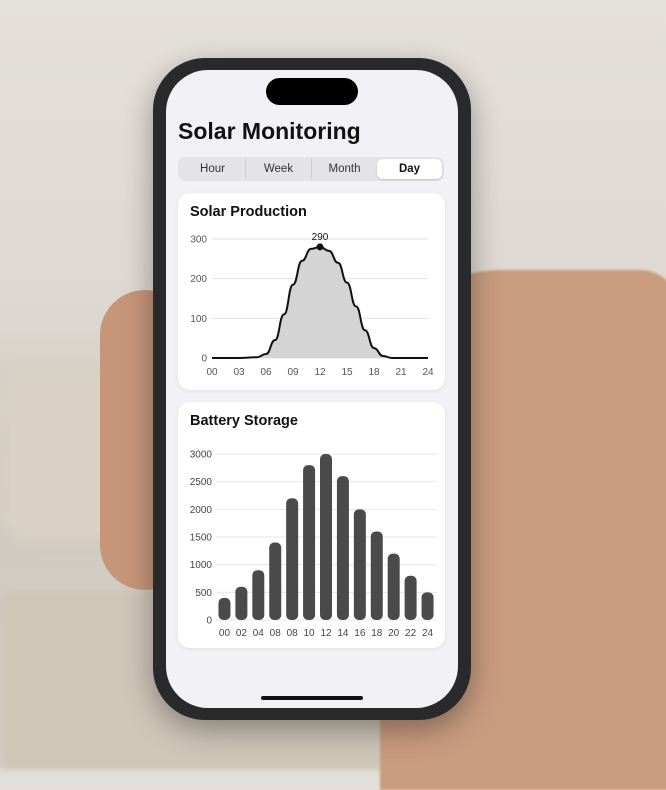 The height and width of the screenshot is (790, 666). What do you see at coordinates (343, 633) in the screenshot?
I see `x-tick-label: 14` at bounding box center [343, 633].